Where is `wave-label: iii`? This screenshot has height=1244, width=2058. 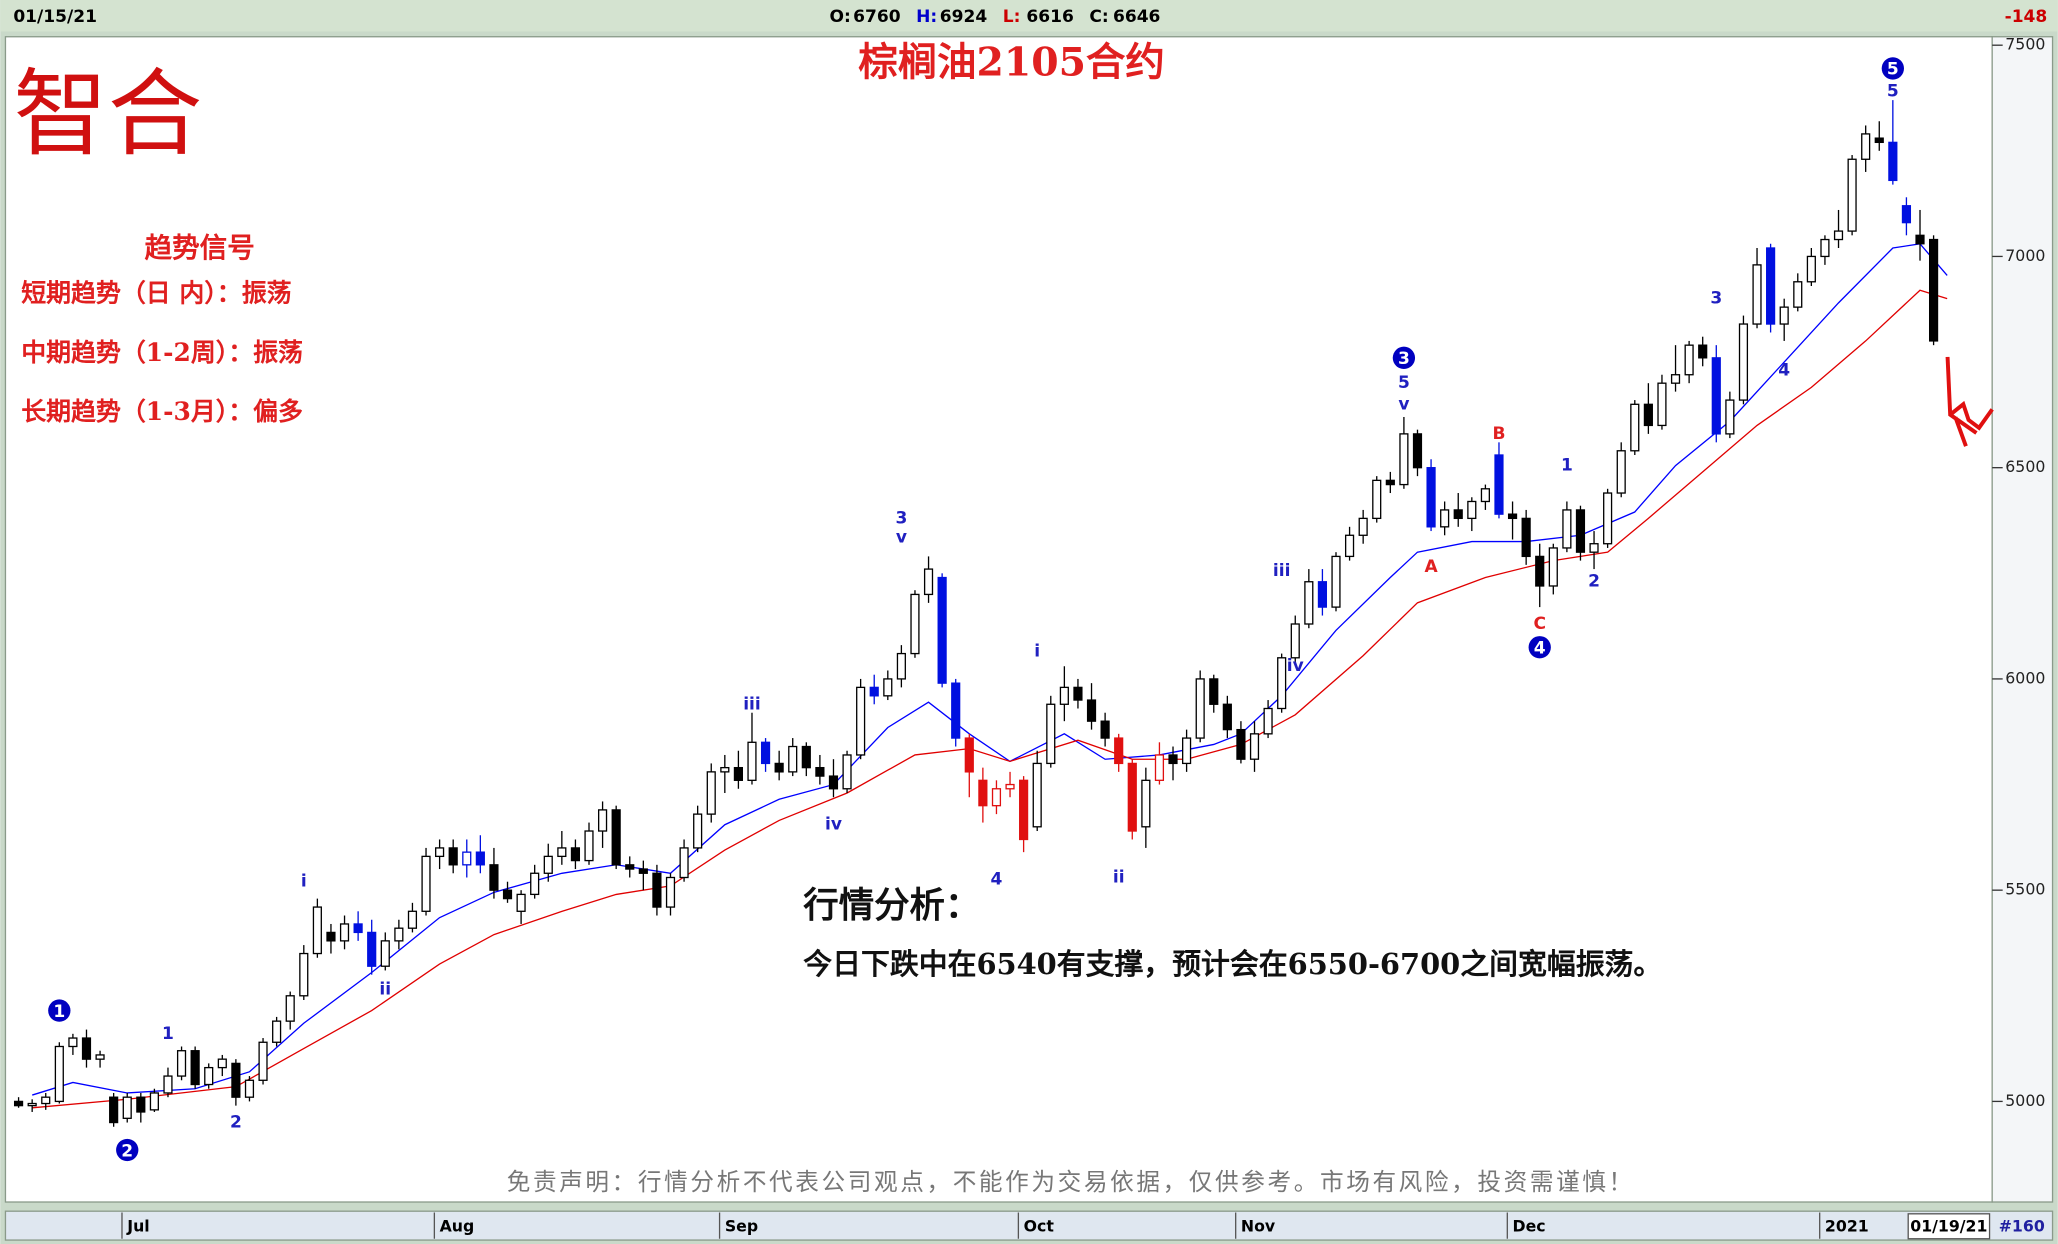
wave-label: iii is located at coordinates (752, 704).